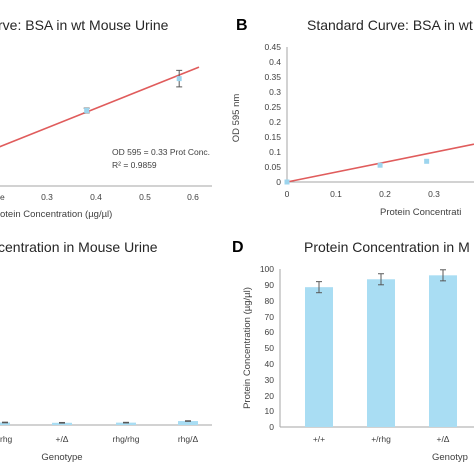  Describe the element at coordinates (336, 194) in the screenshot. I see `panel-b-xtick-1: 0.1` at that location.